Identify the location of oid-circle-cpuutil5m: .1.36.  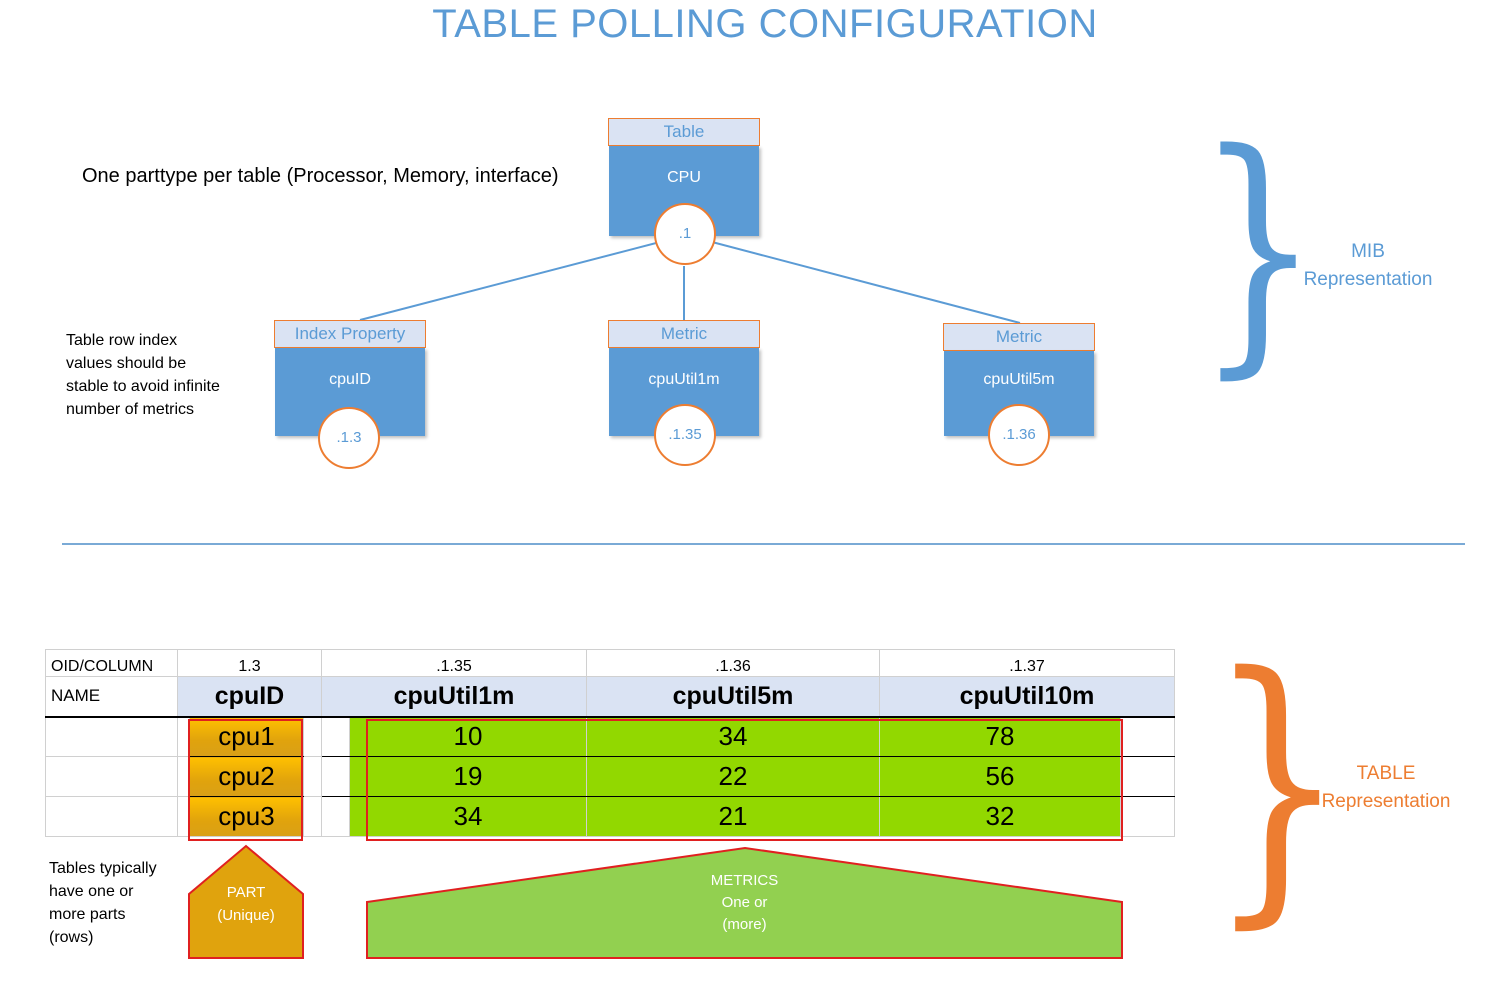
(1019, 435).